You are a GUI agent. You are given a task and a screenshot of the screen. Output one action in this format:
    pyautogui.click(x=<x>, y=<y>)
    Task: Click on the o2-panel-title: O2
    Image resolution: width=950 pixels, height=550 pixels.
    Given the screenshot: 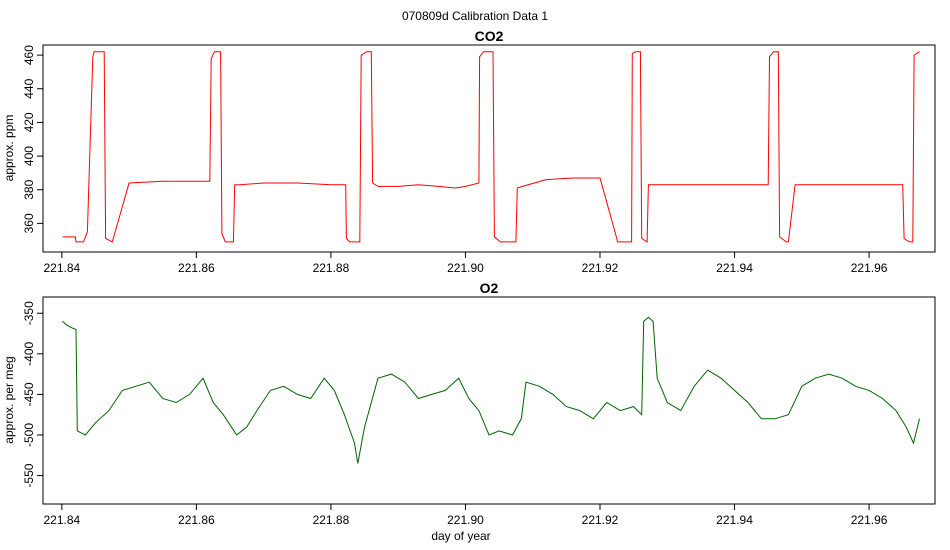 What is the action you would take?
    pyautogui.click(x=489, y=288)
    